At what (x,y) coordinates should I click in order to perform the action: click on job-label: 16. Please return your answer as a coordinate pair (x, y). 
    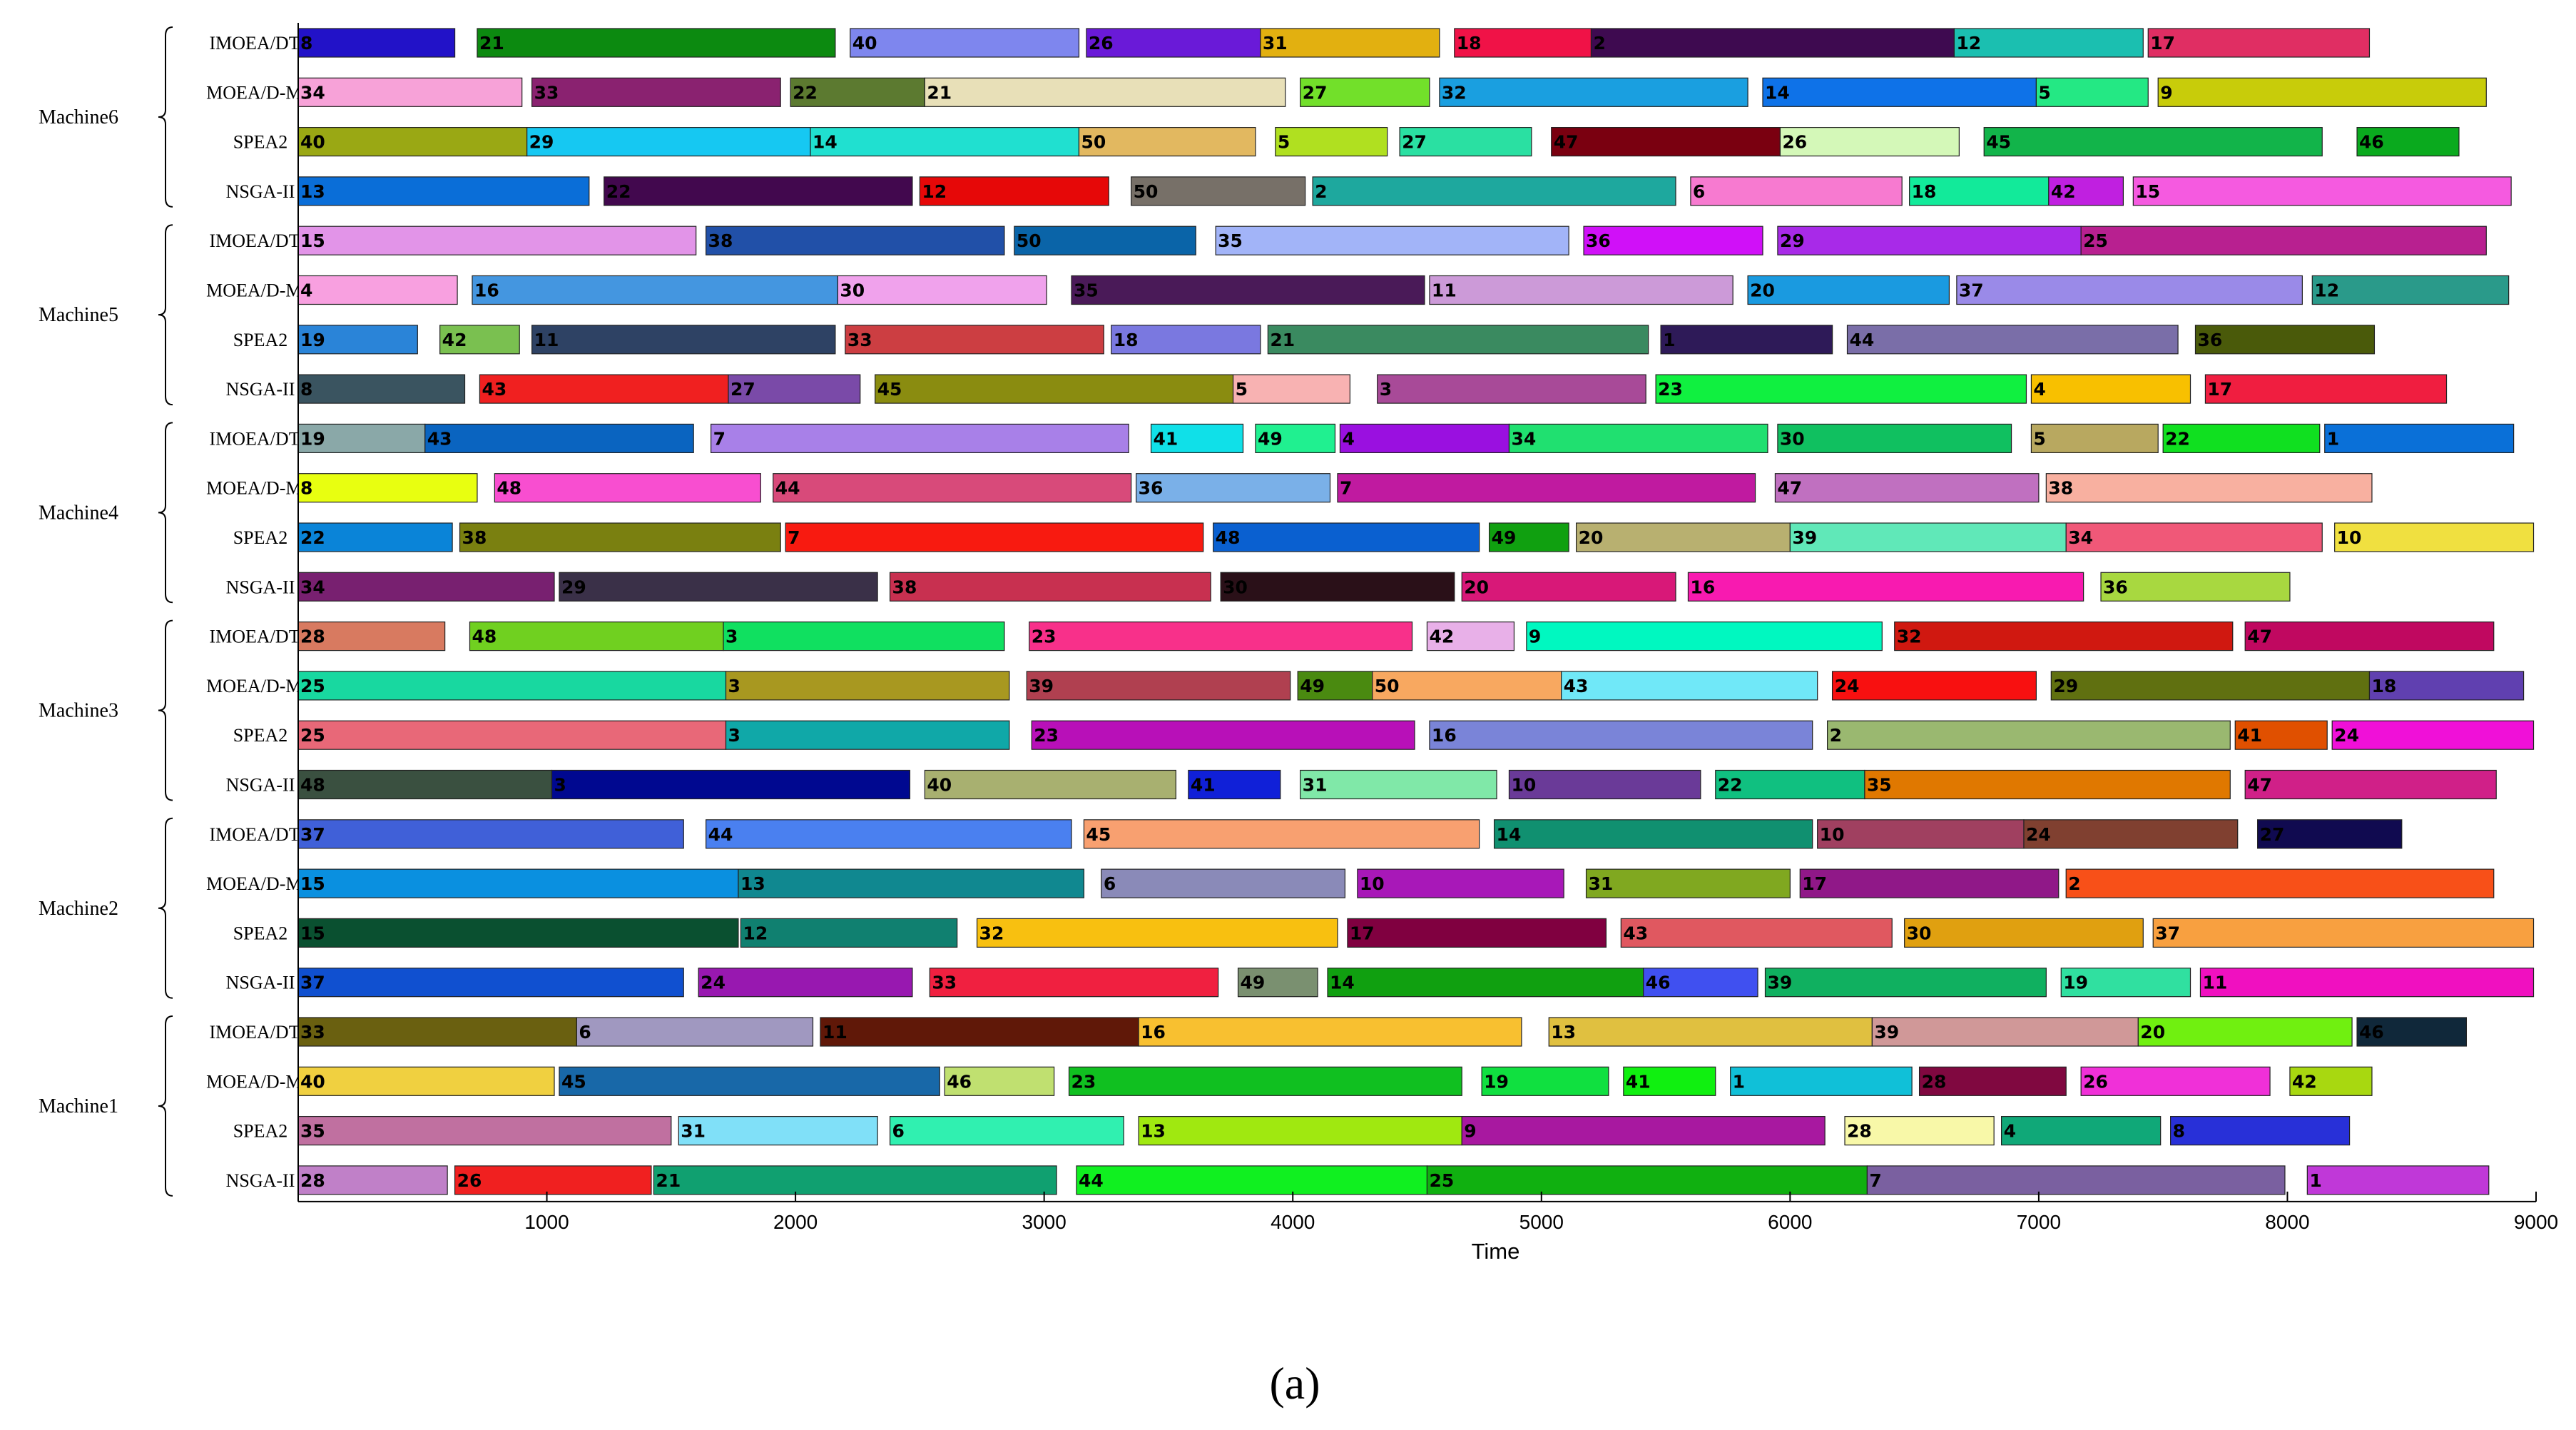
    Looking at the image, I should click on (1444, 736).